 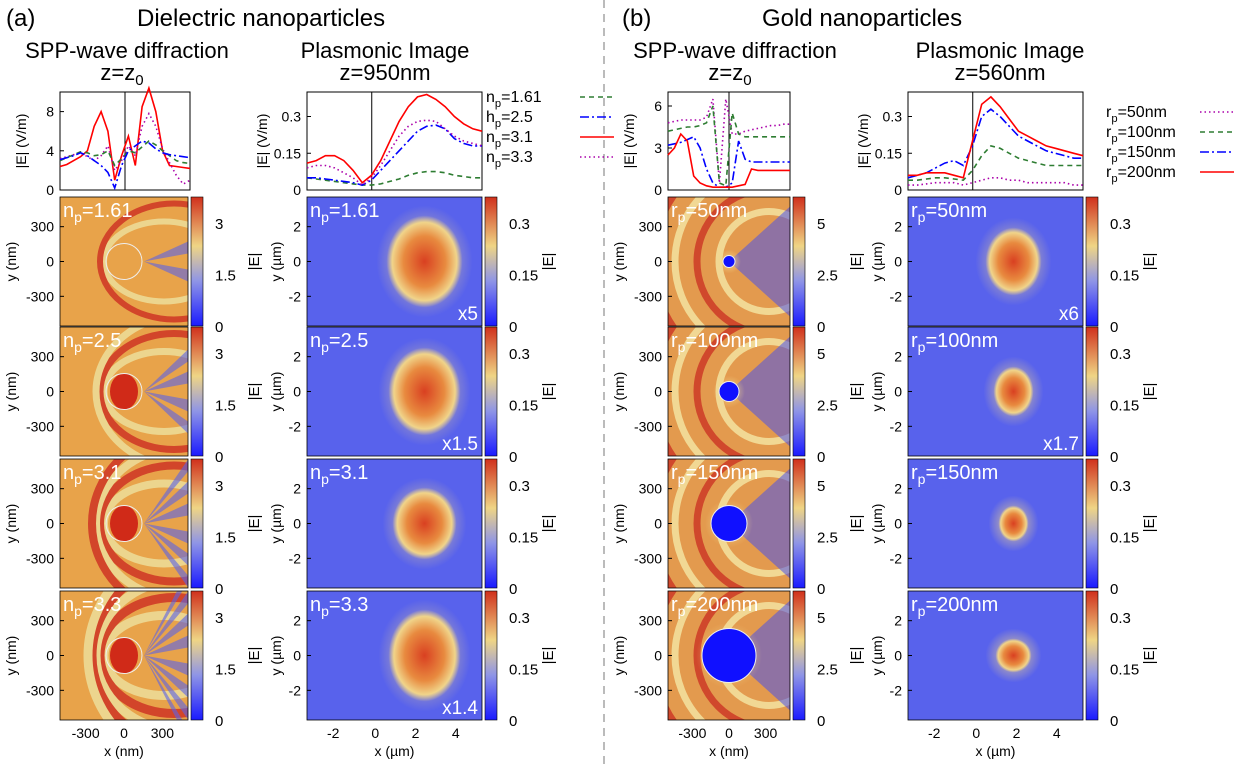 I want to click on b_img-panel-label: rp=150nm, so click(x=954, y=474).